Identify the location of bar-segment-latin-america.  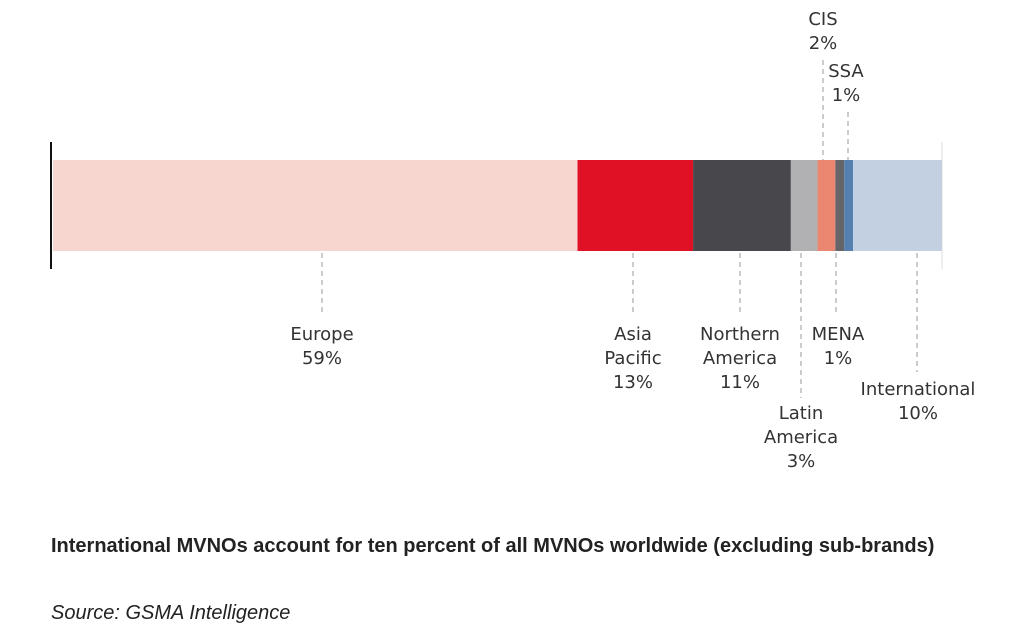
(804, 205).